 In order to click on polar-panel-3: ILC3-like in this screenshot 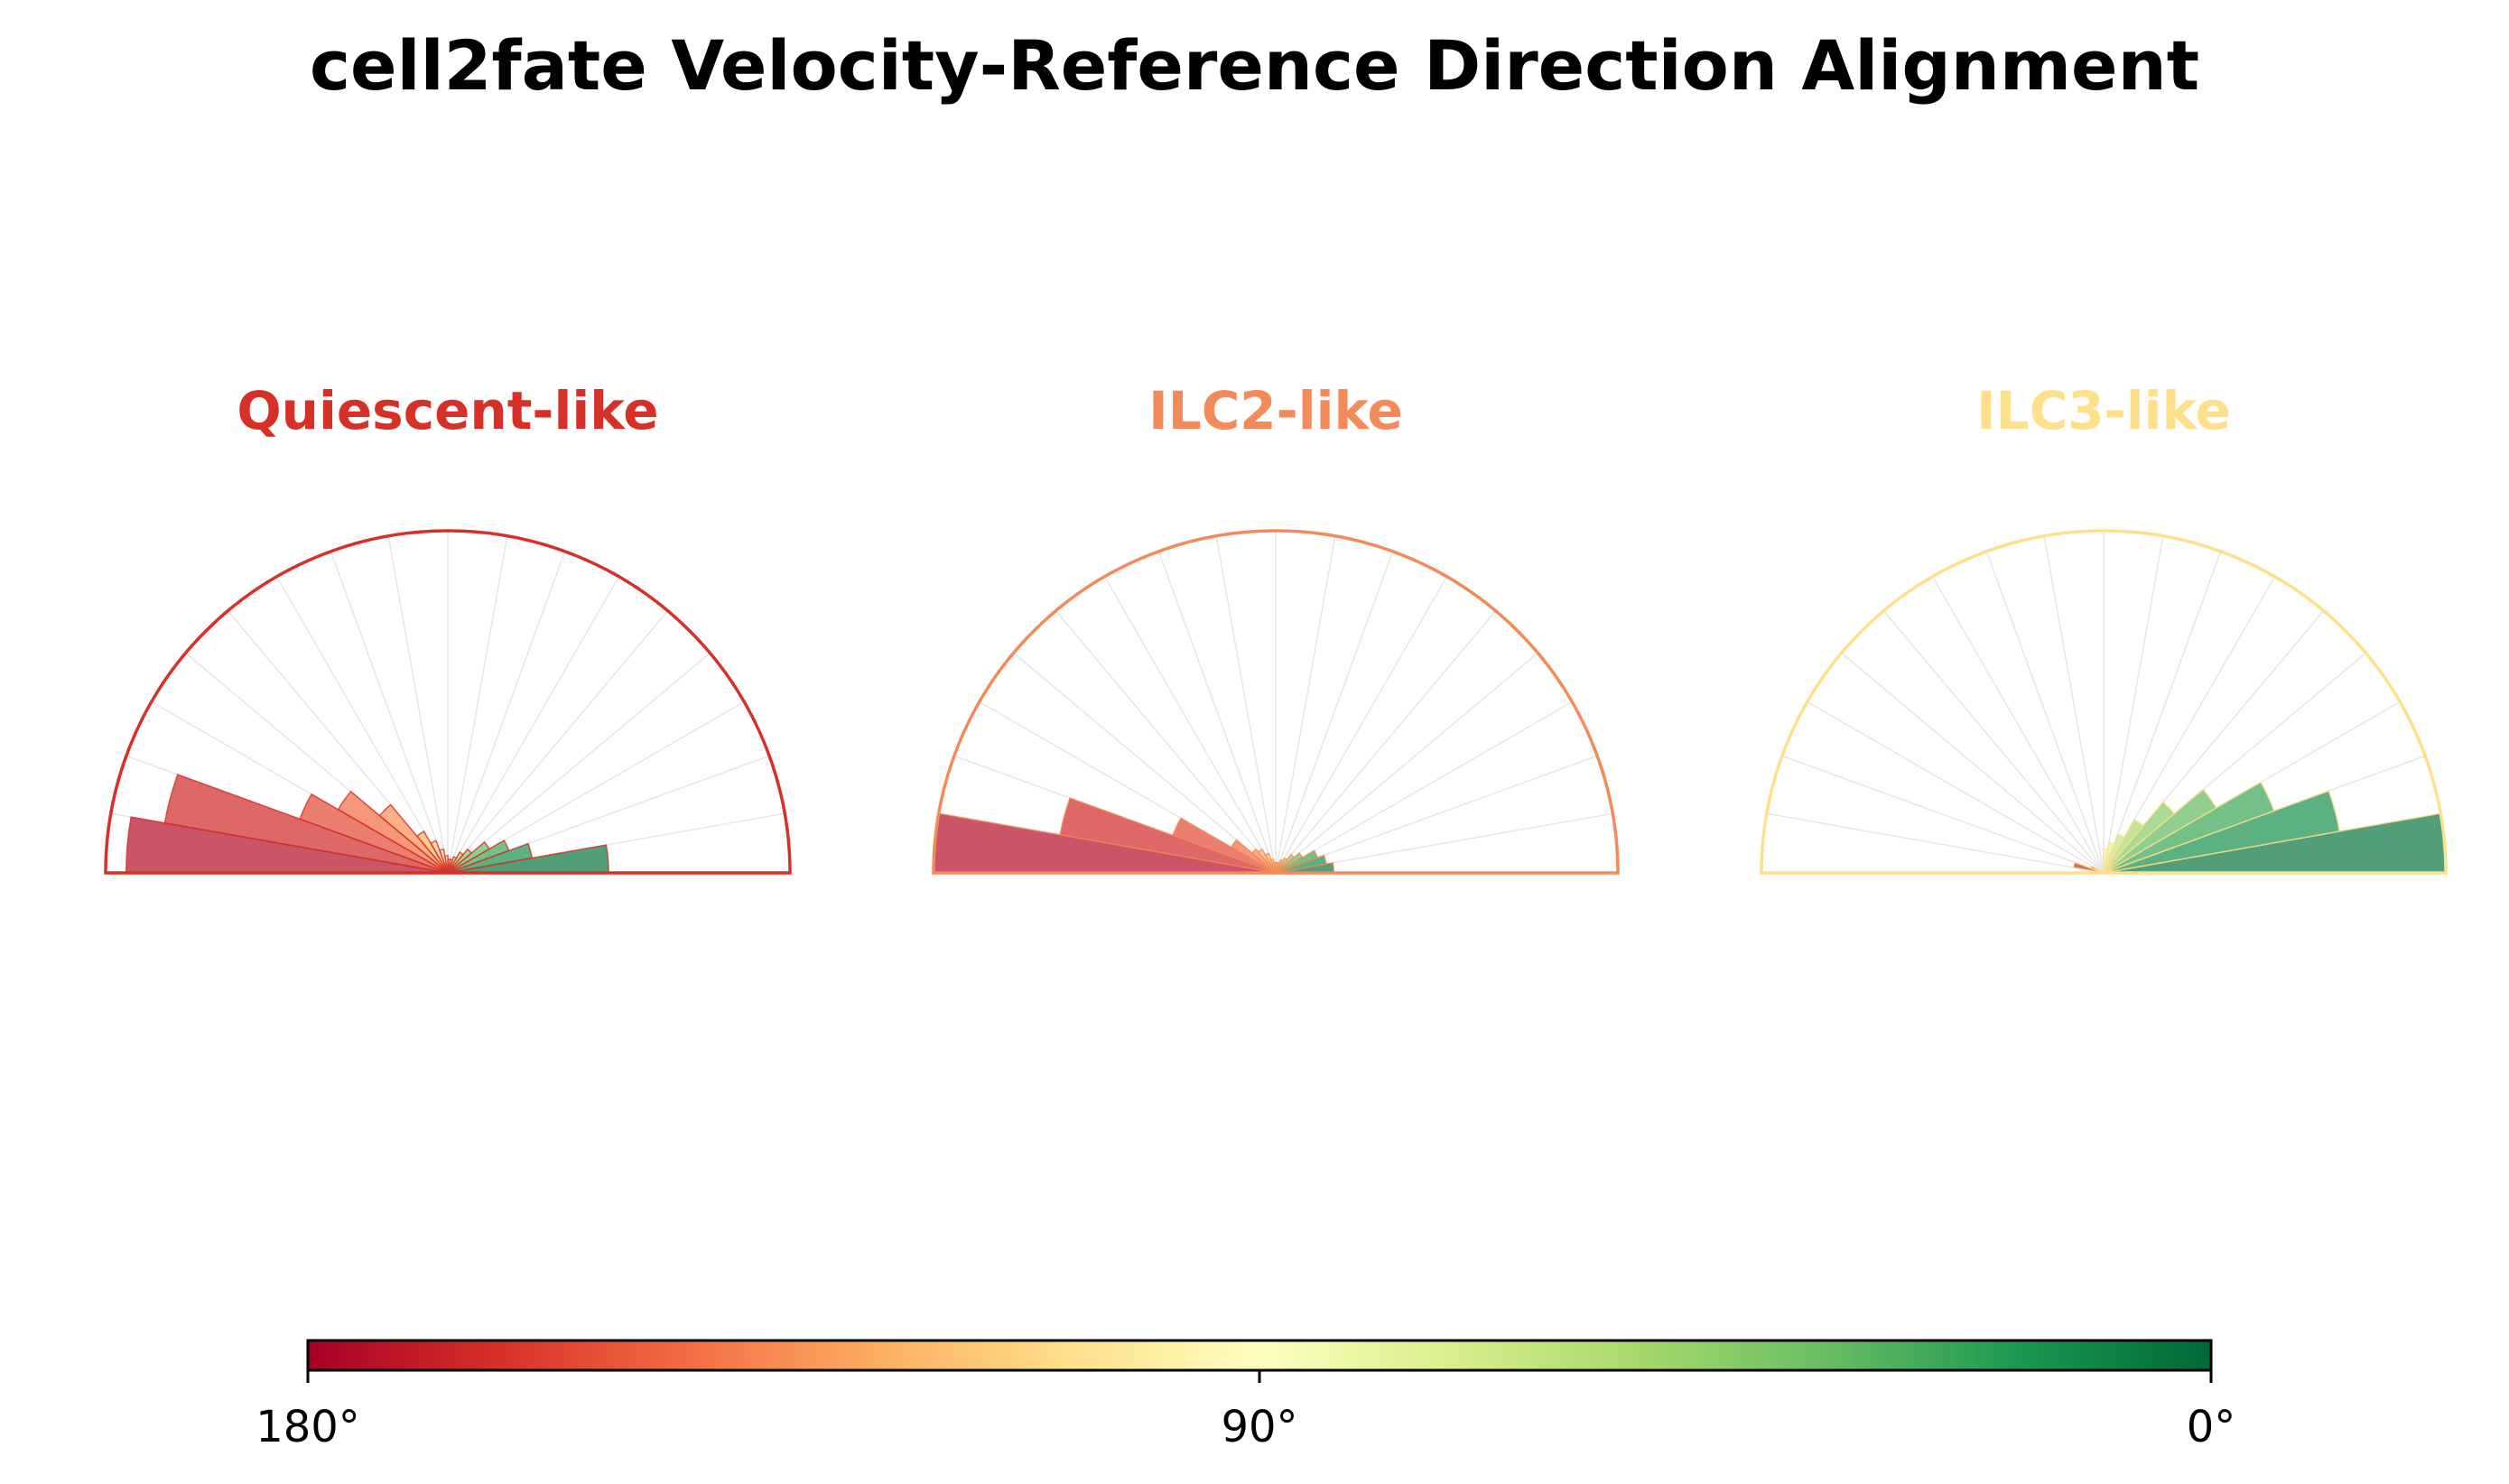, I will do `click(2104, 628)`.